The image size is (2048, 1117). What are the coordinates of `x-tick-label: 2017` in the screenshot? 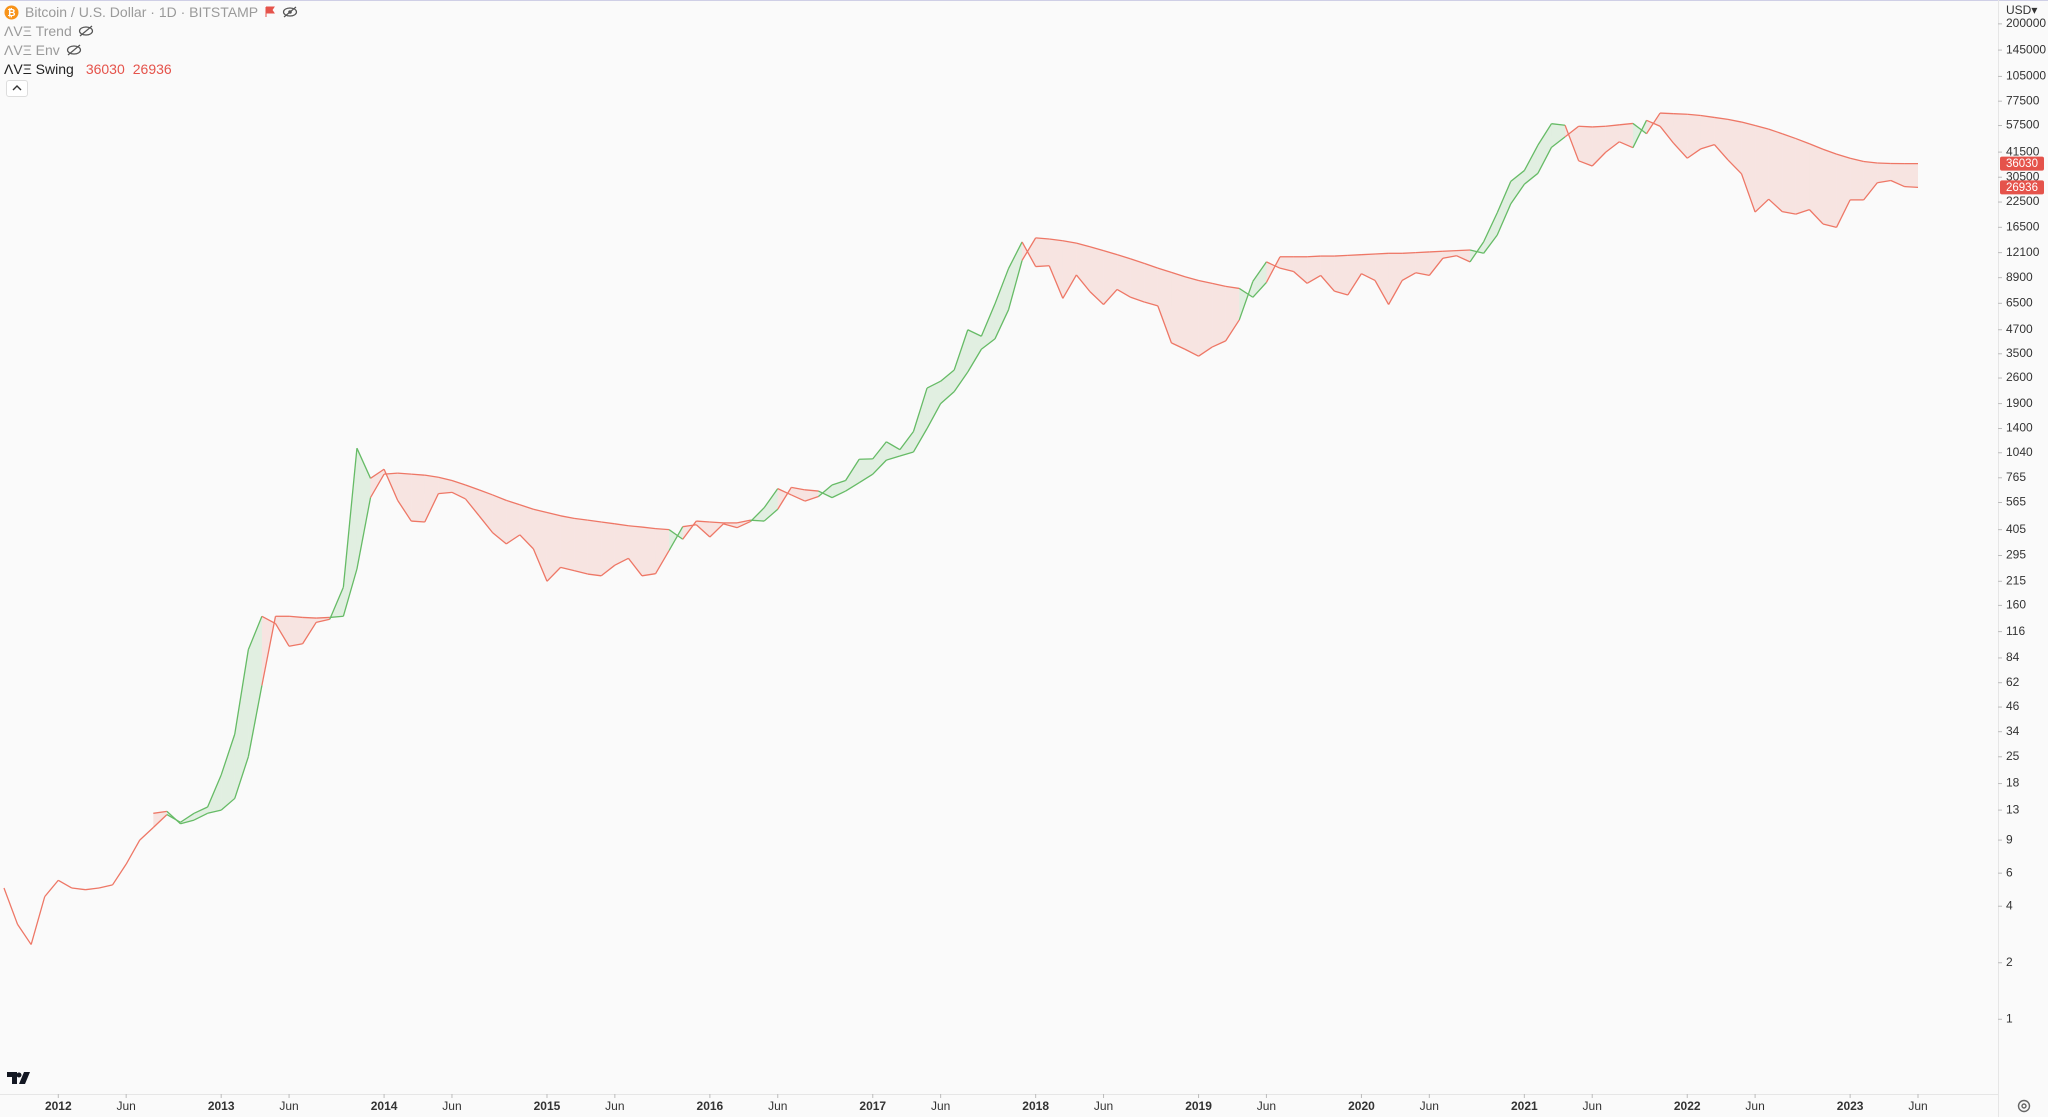 It's located at (872, 1106).